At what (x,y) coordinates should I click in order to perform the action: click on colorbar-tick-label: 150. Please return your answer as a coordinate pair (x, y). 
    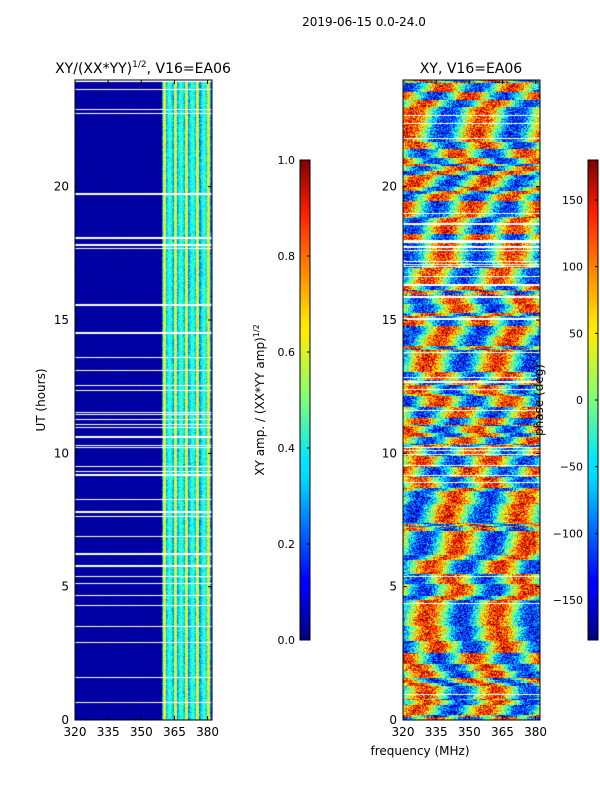
    Looking at the image, I should click on (572, 200).